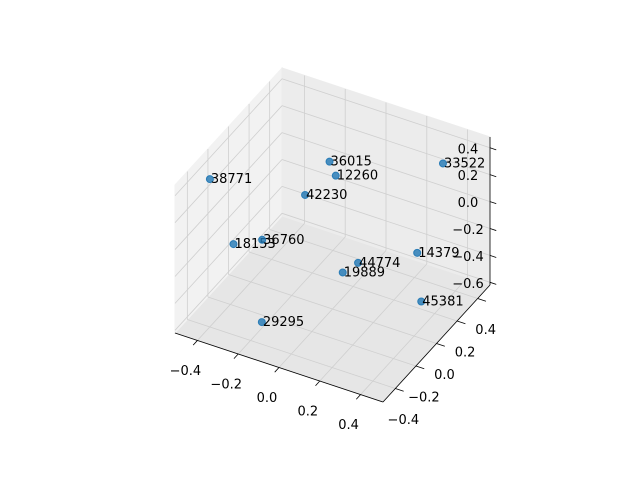  I want to click on point-label: 42230, so click(326, 195).